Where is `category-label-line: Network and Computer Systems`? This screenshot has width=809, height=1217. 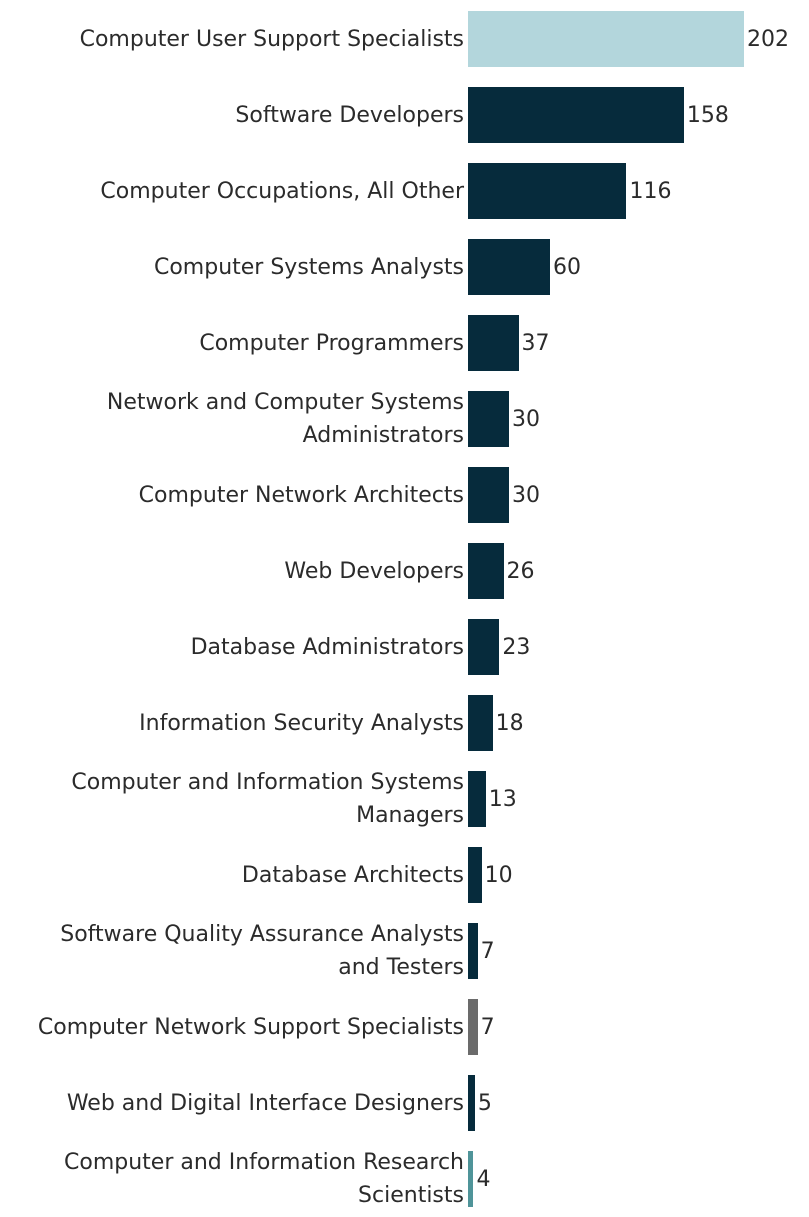
category-label-line: Network and Computer Systems is located at coordinates (285, 402).